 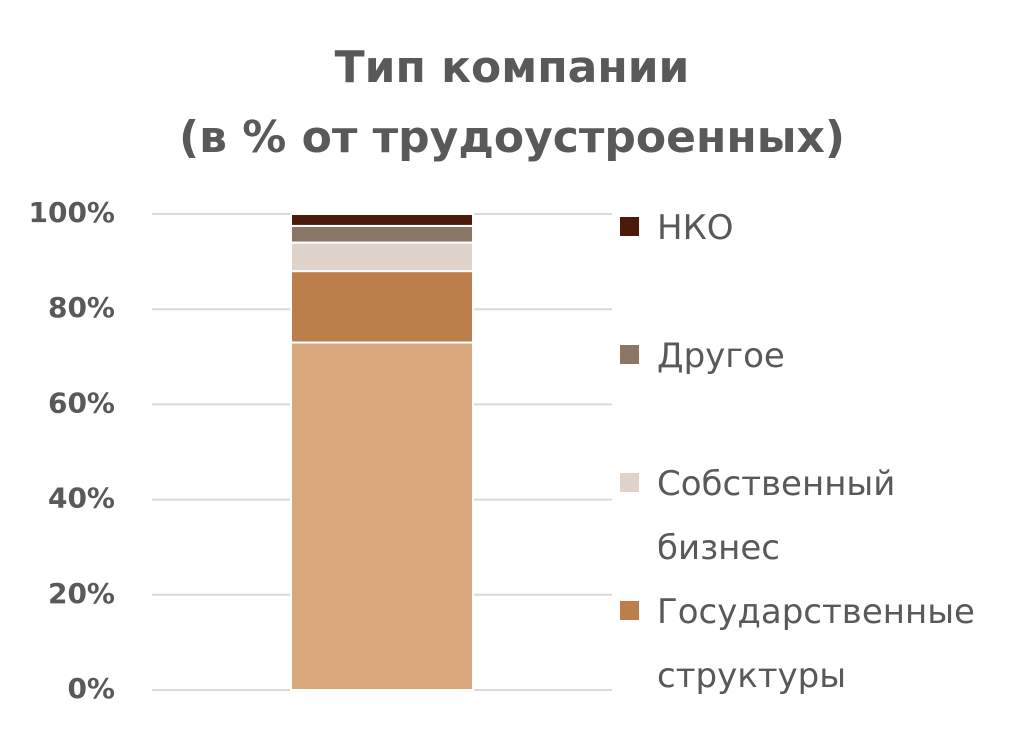 I want to click on legend-label: Другое, so click(x=721, y=356).